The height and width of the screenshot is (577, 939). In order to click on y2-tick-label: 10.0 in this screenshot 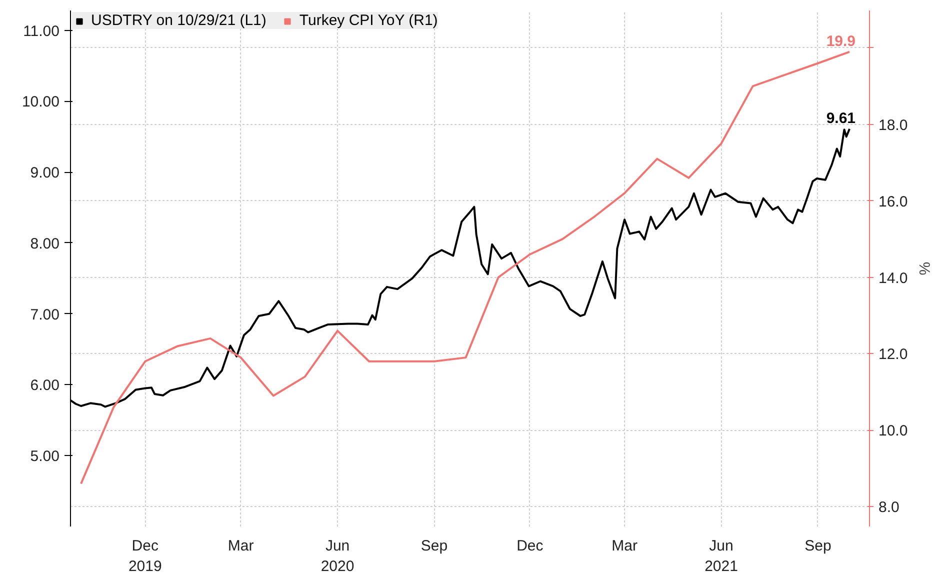, I will do `click(893, 431)`.